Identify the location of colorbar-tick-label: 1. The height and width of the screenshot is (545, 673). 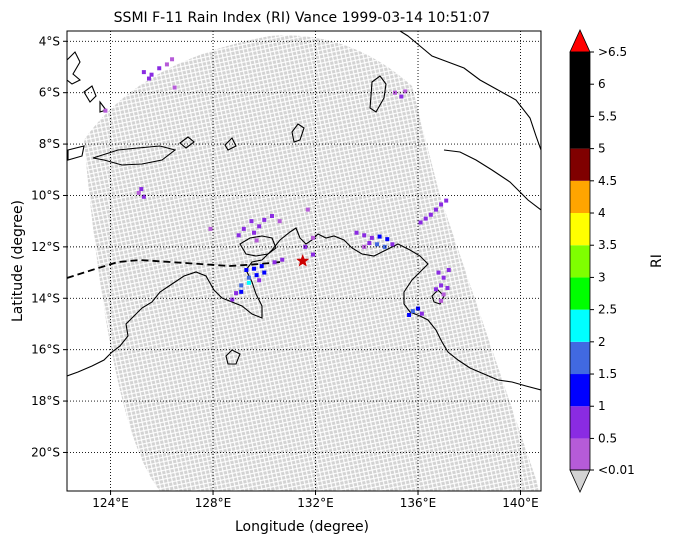
(602, 406).